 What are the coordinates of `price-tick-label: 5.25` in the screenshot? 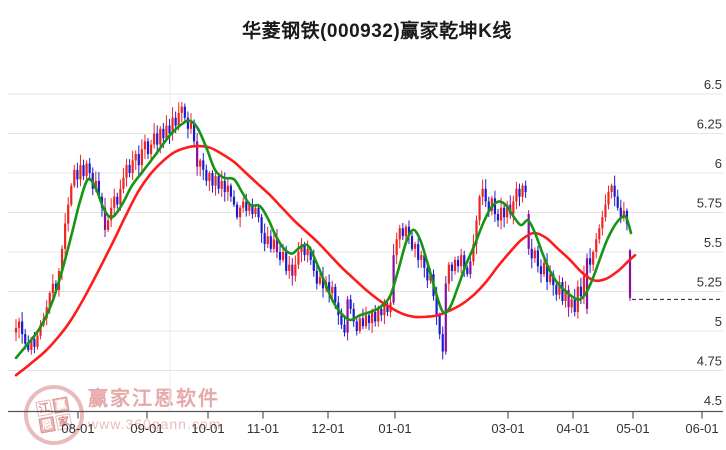 It's located at (709, 282).